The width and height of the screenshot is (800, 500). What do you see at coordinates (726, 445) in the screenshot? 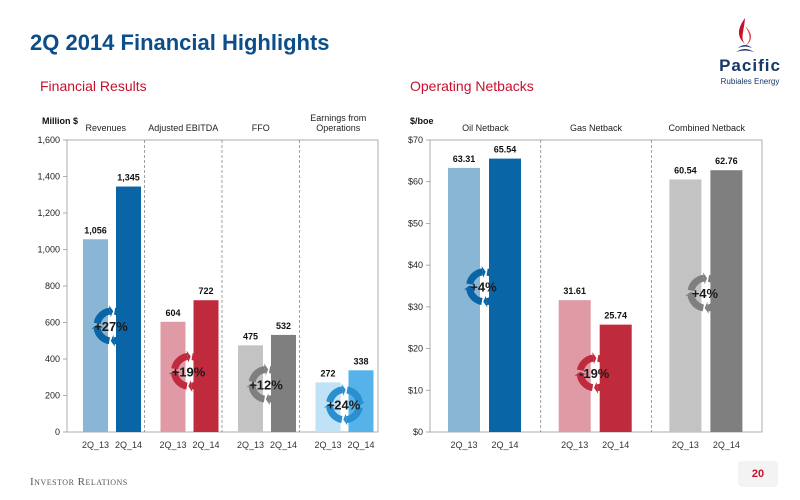
I see `chart1-group2-x-tick-label-1: 2Q_14` at bounding box center [726, 445].